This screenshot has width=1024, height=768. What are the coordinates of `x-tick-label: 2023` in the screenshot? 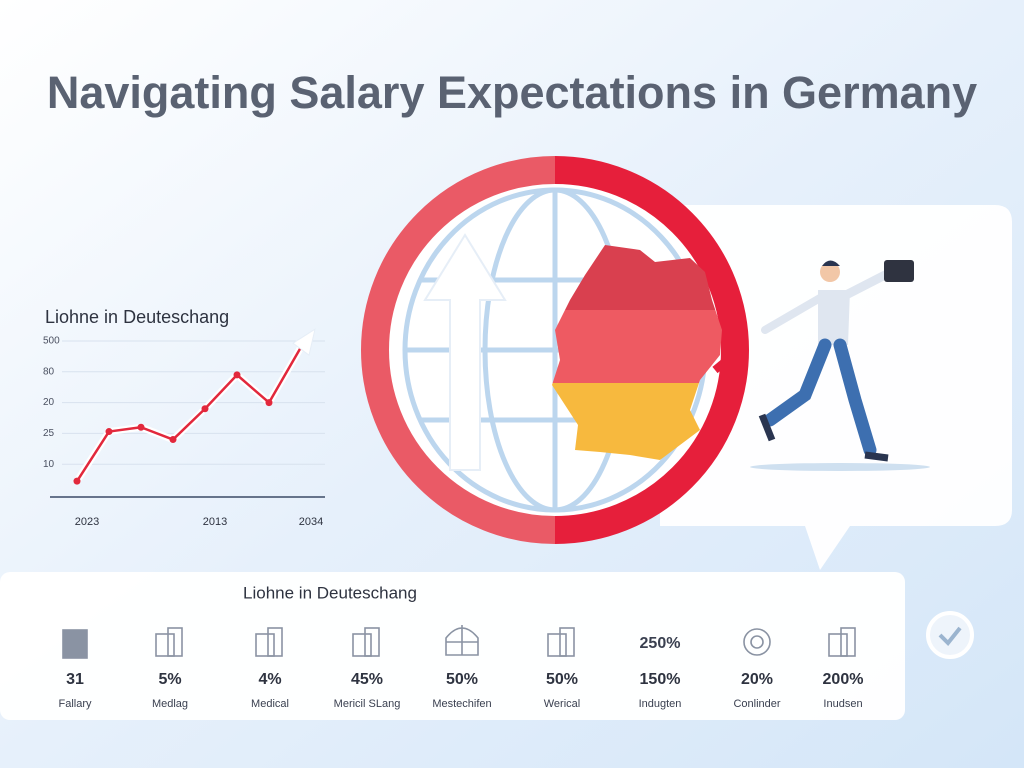 It's located at (87, 522).